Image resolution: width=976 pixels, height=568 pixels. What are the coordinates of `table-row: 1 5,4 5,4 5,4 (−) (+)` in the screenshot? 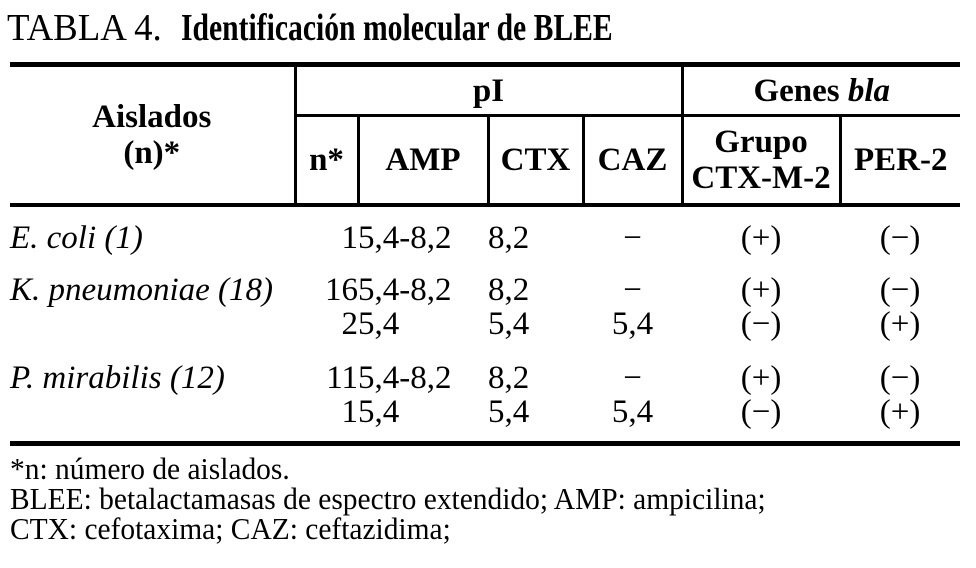 It's located at (485, 419).